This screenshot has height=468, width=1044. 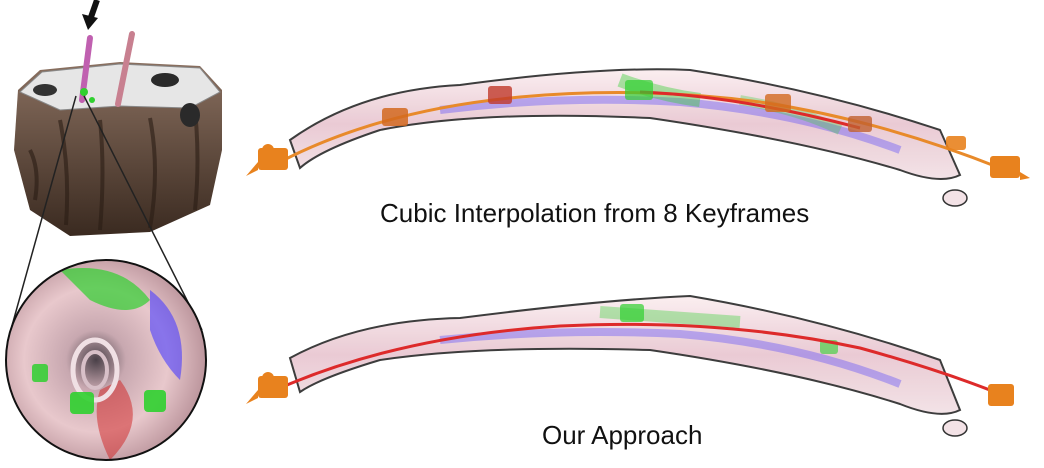 What do you see at coordinates (674, 115) in the screenshot?
I see `keyframe-camera-icon` at bounding box center [674, 115].